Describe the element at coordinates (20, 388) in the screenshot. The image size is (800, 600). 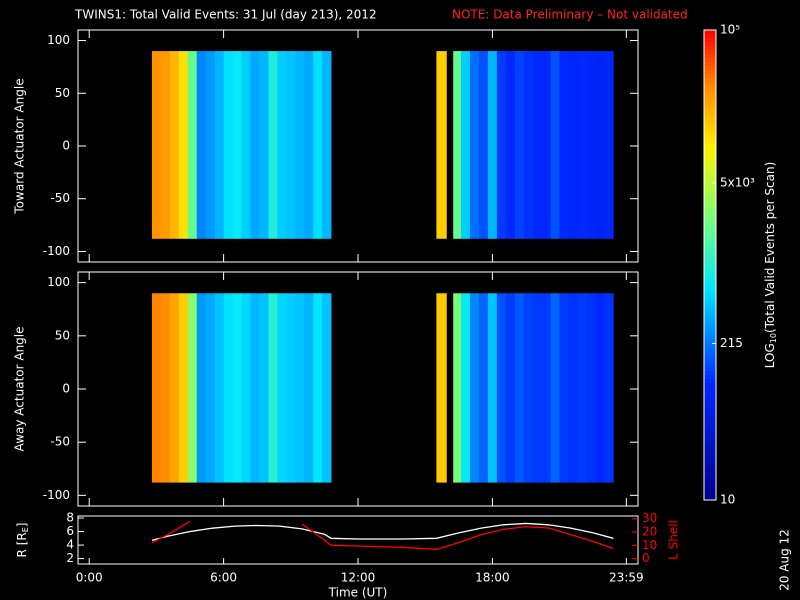
I see `y-axis-label: Away Actuator Angle` at that location.